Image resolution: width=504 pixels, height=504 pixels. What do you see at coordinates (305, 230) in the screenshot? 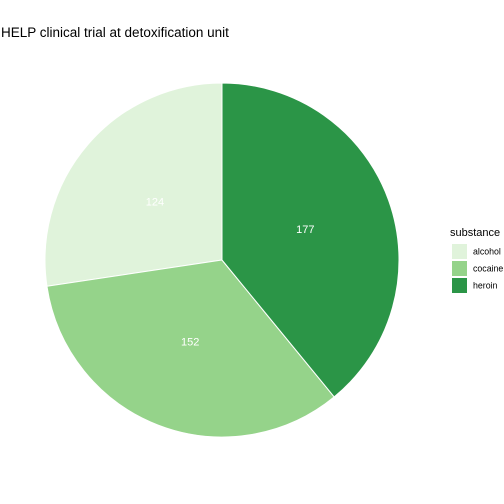
I see `slice-label-heroin: 177` at bounding box center [305, 230].